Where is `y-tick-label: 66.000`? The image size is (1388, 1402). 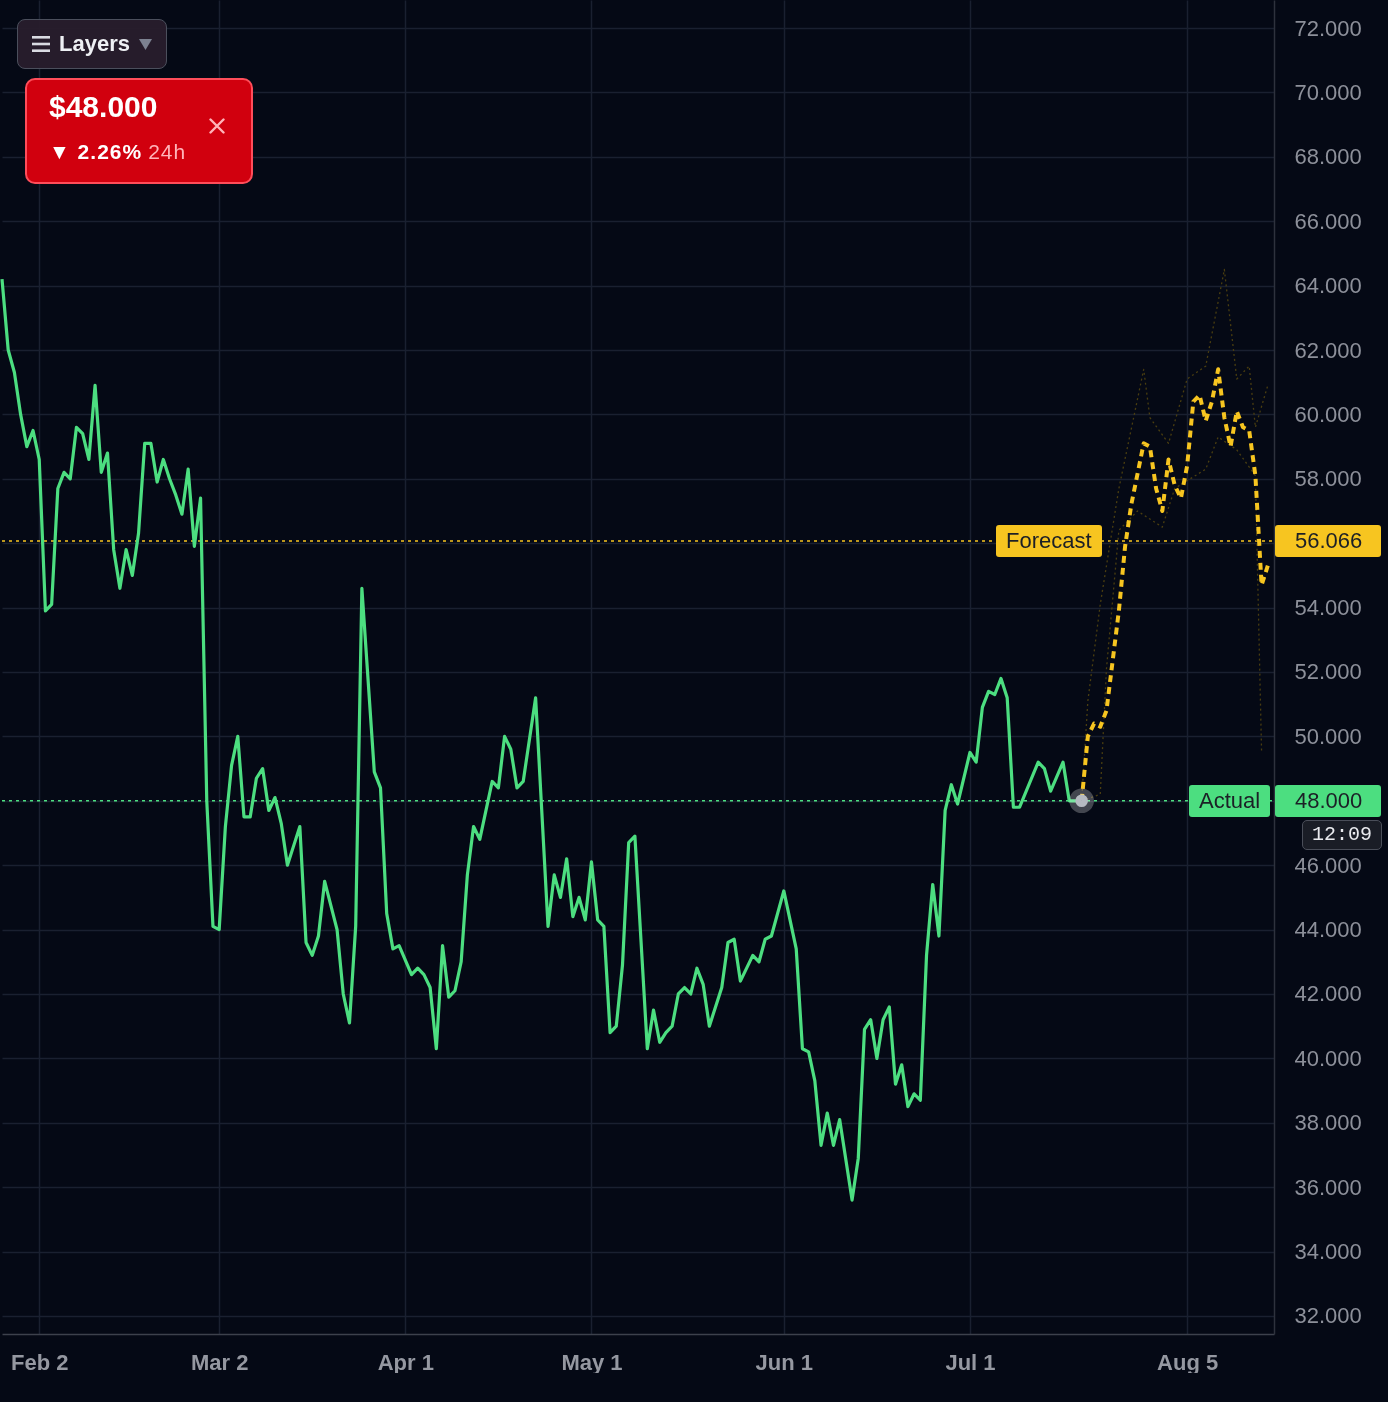
y-tick-label: 66.000 is located at coordinates (1328, 221).